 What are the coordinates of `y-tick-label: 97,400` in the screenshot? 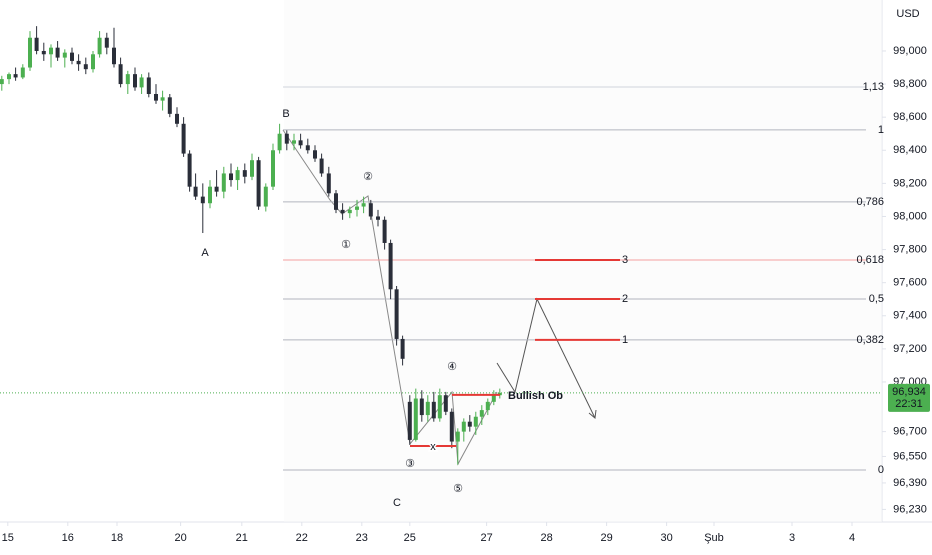 It's located at (910, 316).